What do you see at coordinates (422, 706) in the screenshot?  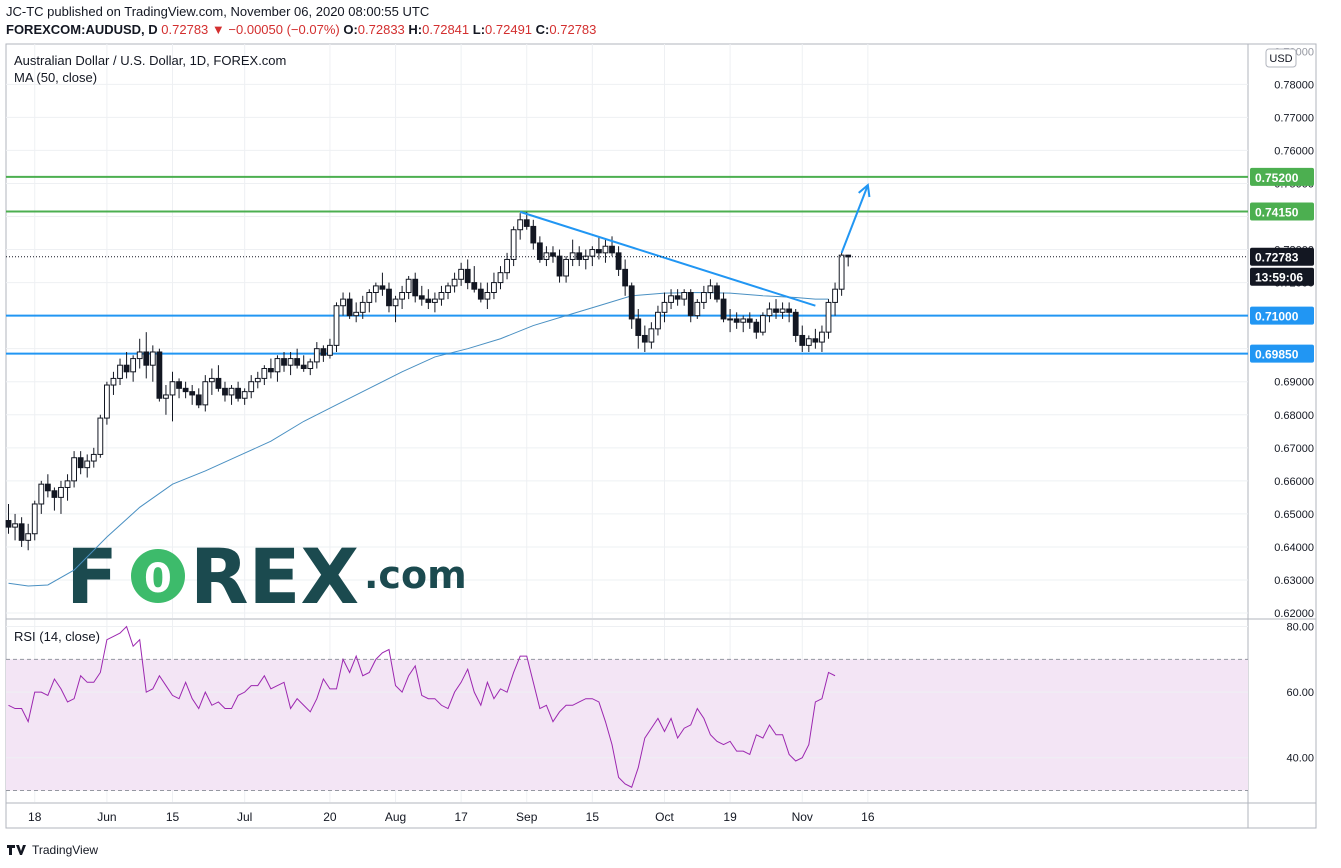 I see `rsi-line` at bounding box center [422, 706].